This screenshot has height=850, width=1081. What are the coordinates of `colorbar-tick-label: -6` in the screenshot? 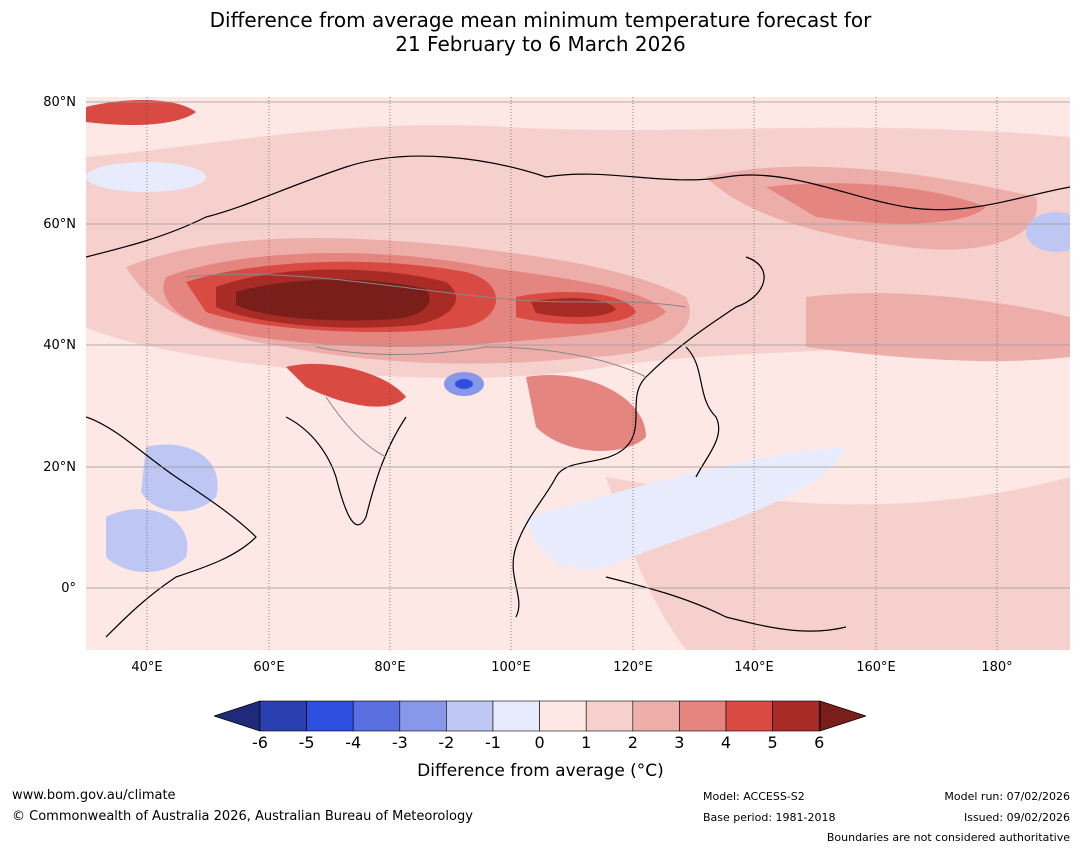 It's located at (260, 742).